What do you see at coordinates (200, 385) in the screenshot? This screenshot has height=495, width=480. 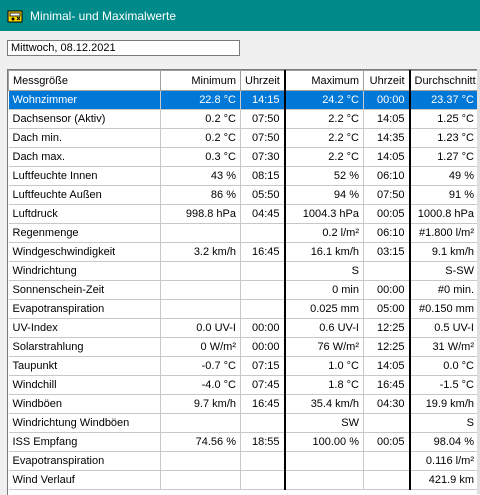 I see `cell-minimum: -4.0 °C` at bounding box center [200, 385].